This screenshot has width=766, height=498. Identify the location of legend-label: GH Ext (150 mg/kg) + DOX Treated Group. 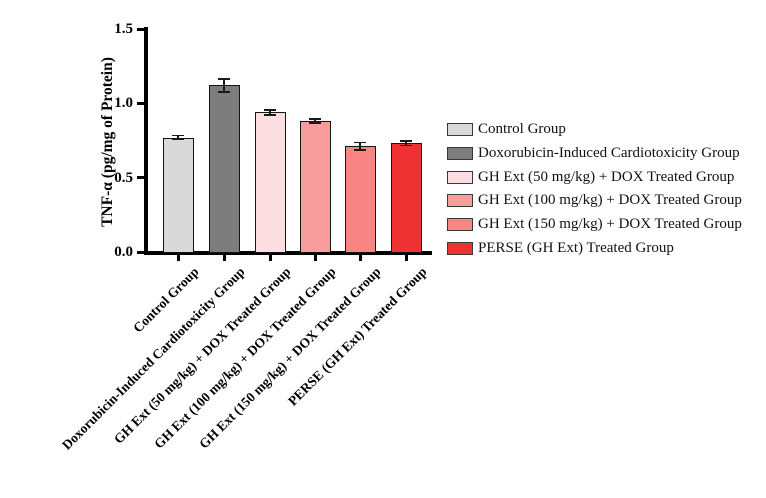
(610, 224).